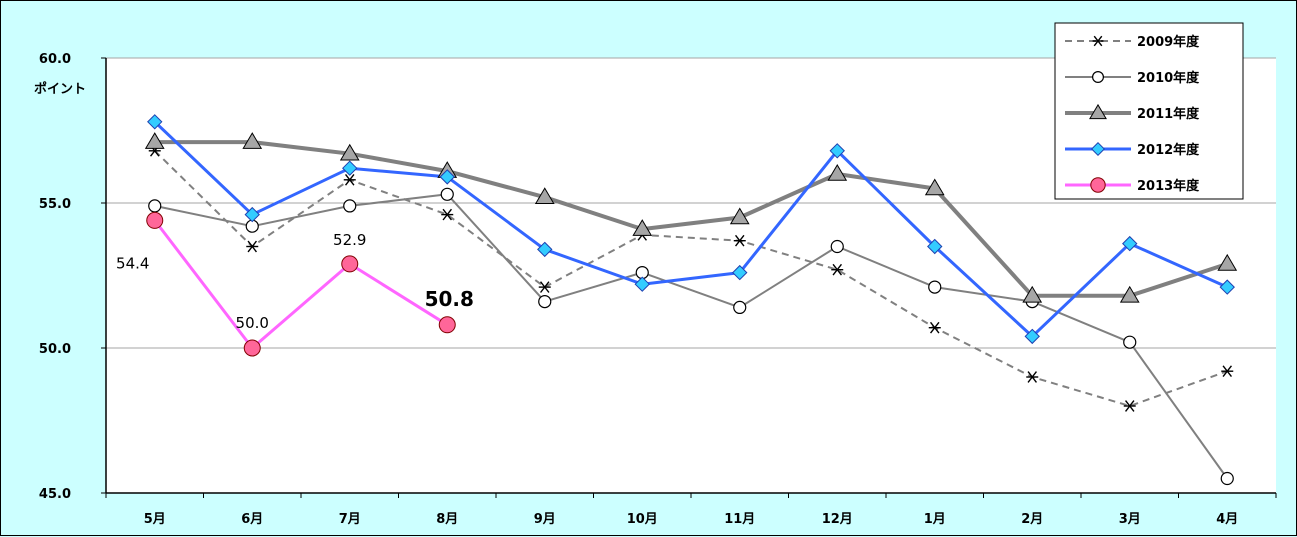 Image resolution: width=1297 pixels, height=537 pixels. Describe the element at coordinates (252, 323) in the screenshot. I see `data-label: 50.0` at that location.